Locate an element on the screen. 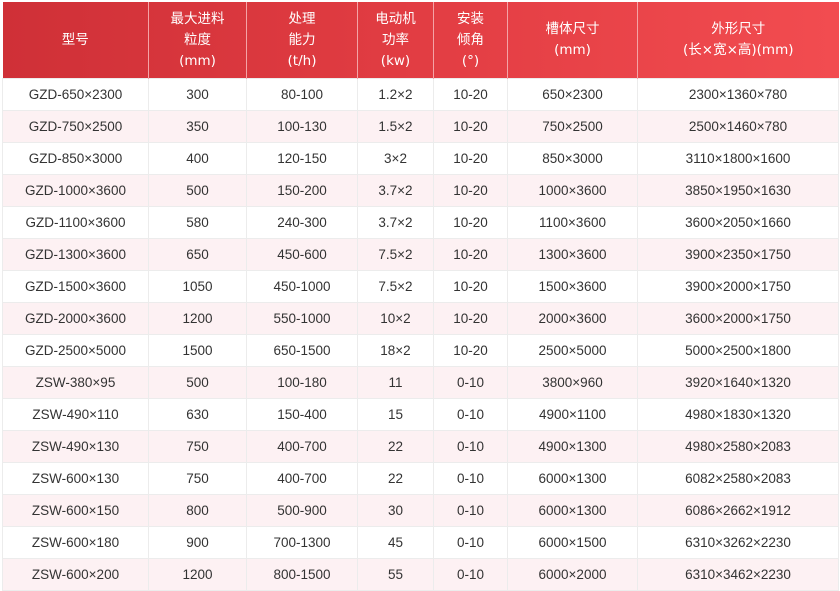 The height and width of the screenshot is (591, 840). cell-model: GZD-2000×3600 is located at coordinates (75, 318).